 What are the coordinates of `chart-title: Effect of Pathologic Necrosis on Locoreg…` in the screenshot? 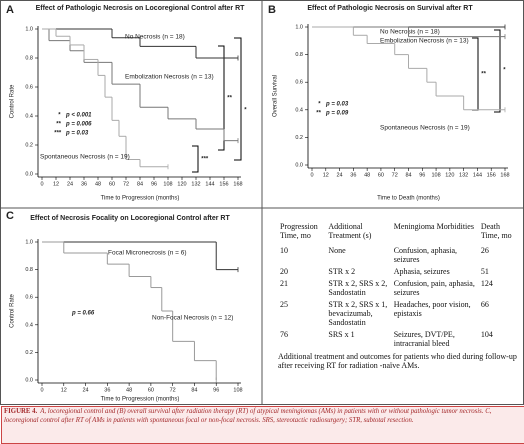 It's located at (141, 8).